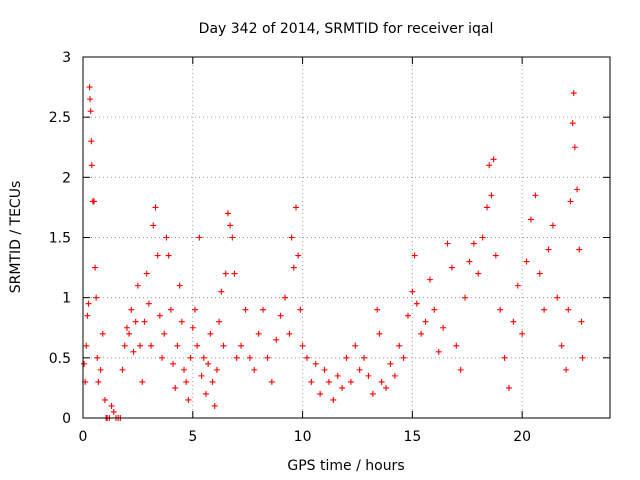  What do you see at coordinates (66, 58) in the screenshot?
I see `y-tick-label: 3` at bounding box center [66, 58].